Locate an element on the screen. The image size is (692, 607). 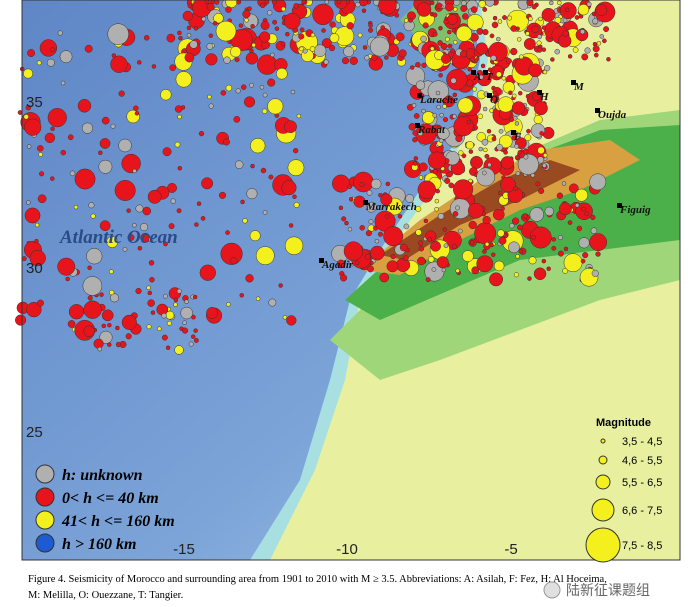
magnitude-label: 6,6 - 7,5 is located at coordinates (642, 511).